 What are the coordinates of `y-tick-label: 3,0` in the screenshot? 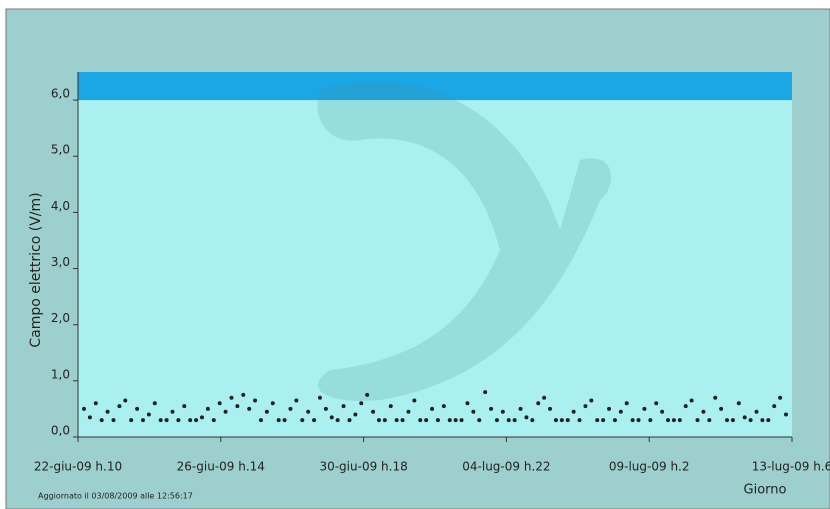 It's located at (60, 262).